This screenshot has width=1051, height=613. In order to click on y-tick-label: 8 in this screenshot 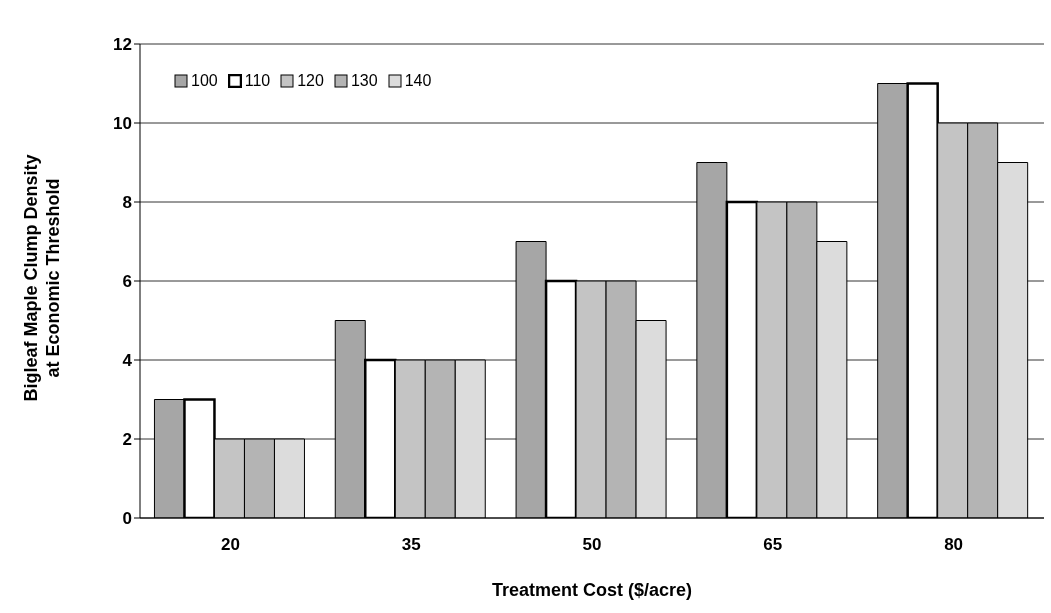, I will do `click(127, 203)`.